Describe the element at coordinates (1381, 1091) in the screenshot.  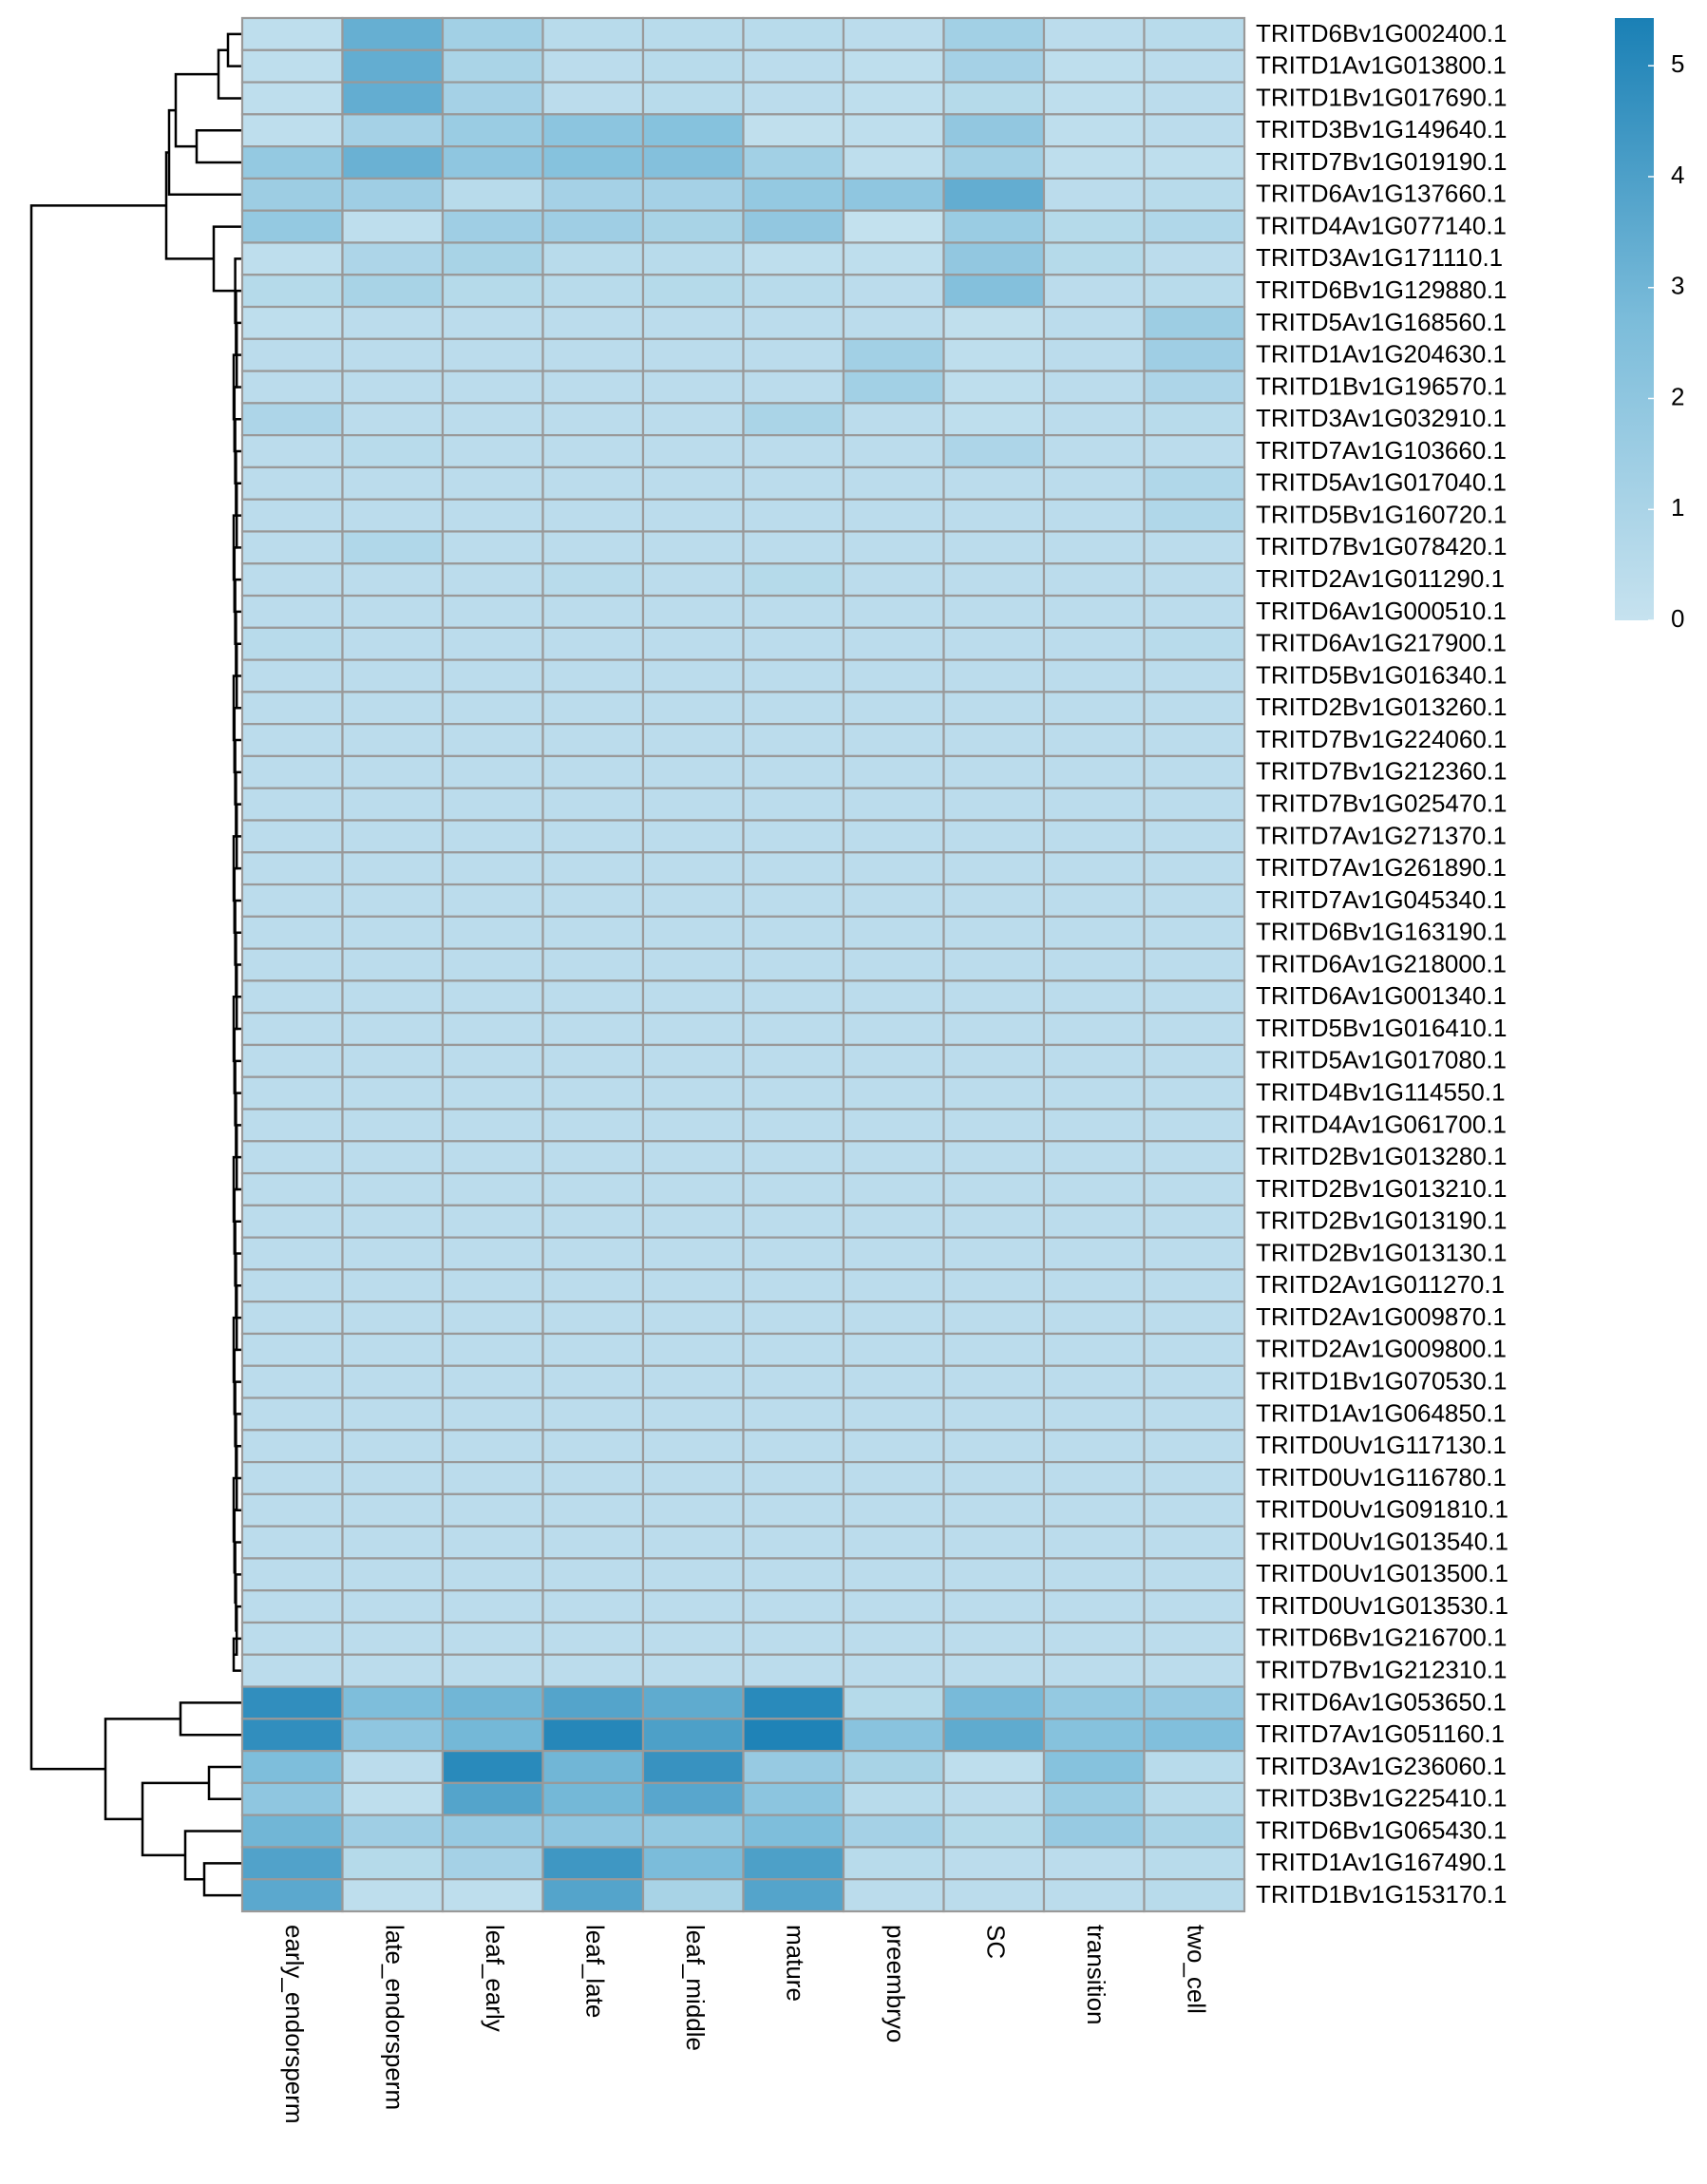
I see `row-label: TRITD4Bv1G114550.1` at that location.